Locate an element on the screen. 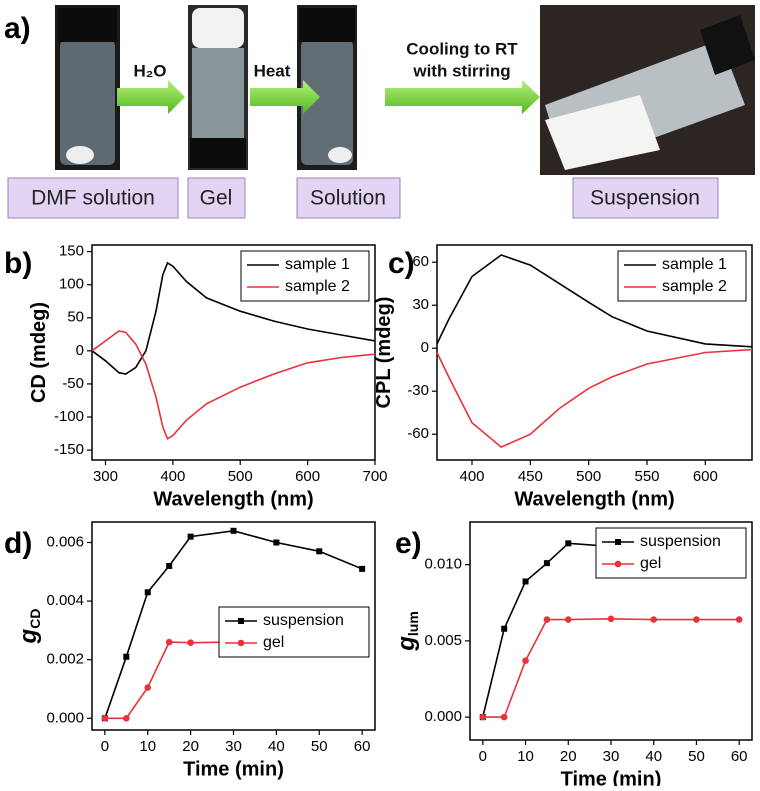 Image resolution: width=760 pixels, height=791 pixels. y-tick-label: -50 is located at coordinates (73, 383).